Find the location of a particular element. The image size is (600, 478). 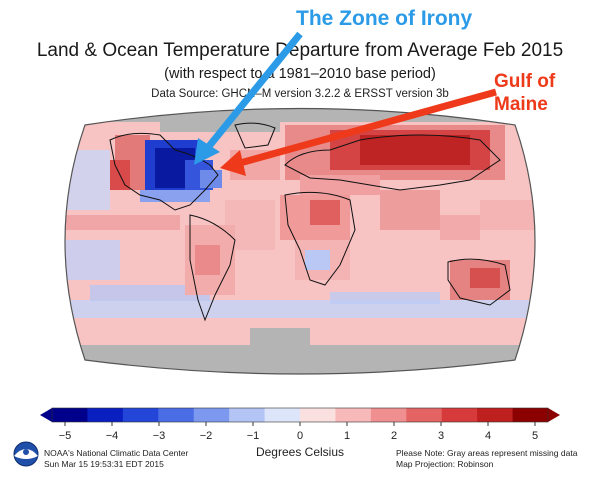

greenland-coast is located at coordinates (255, 135).